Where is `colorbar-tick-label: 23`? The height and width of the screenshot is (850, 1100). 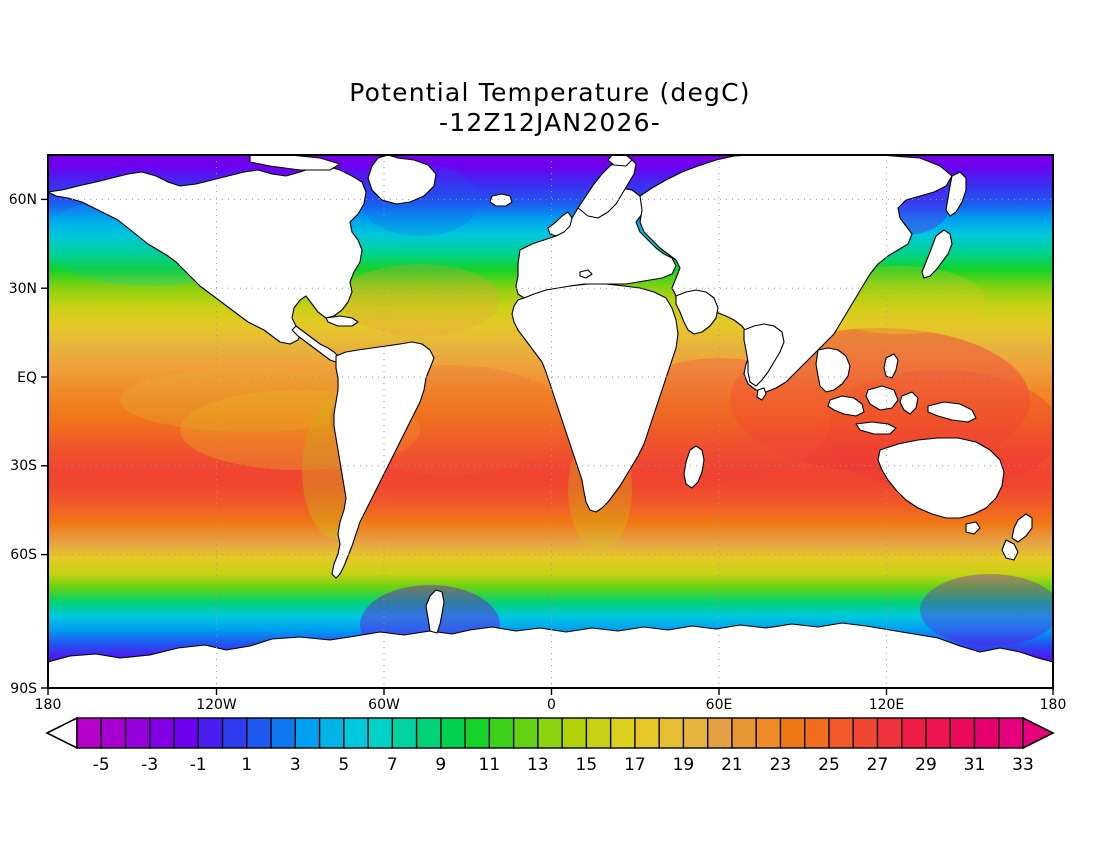
colorbar-tick-label: 23 is located at coordinates (781, 765).